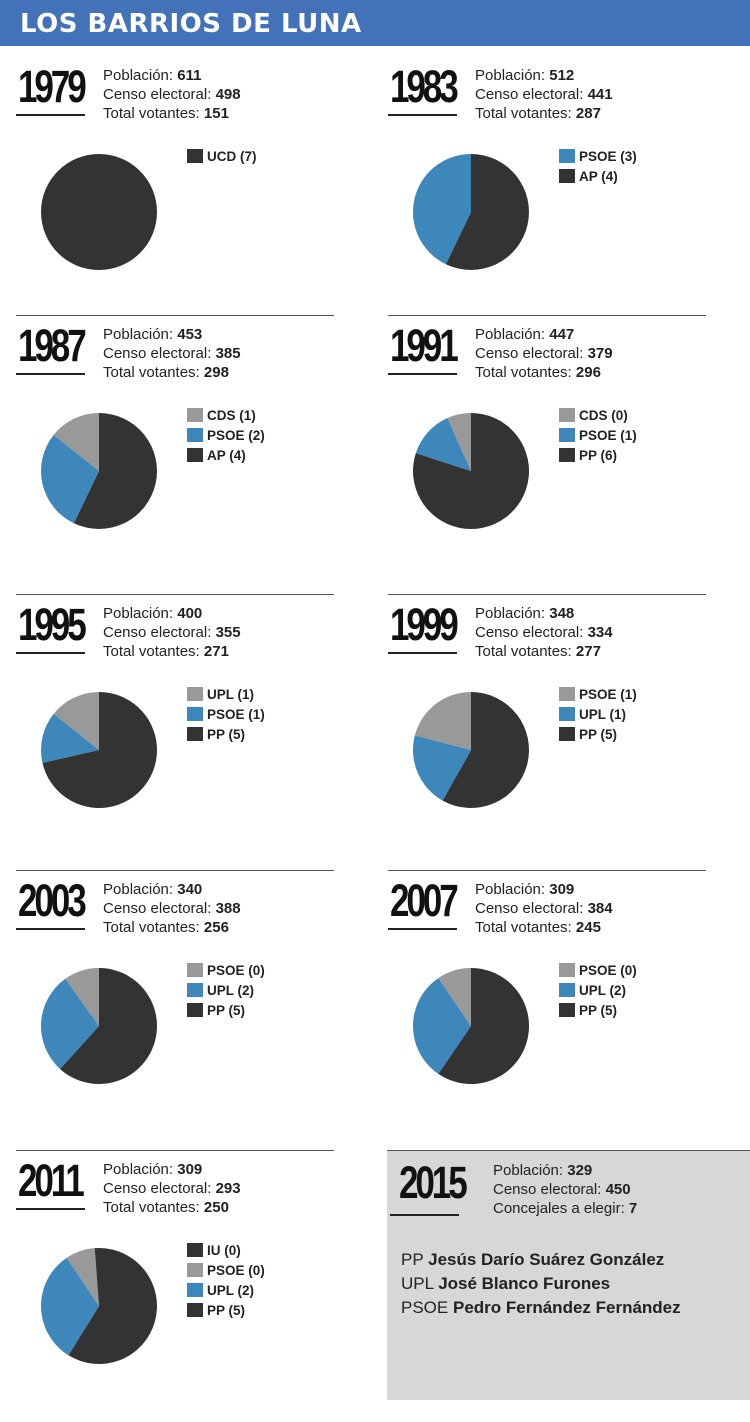 This screenshot has height=1422, width=750. Describe the element at coordinates (228, 1188) in the screenshot. I see `stat-value: 293` at that location.